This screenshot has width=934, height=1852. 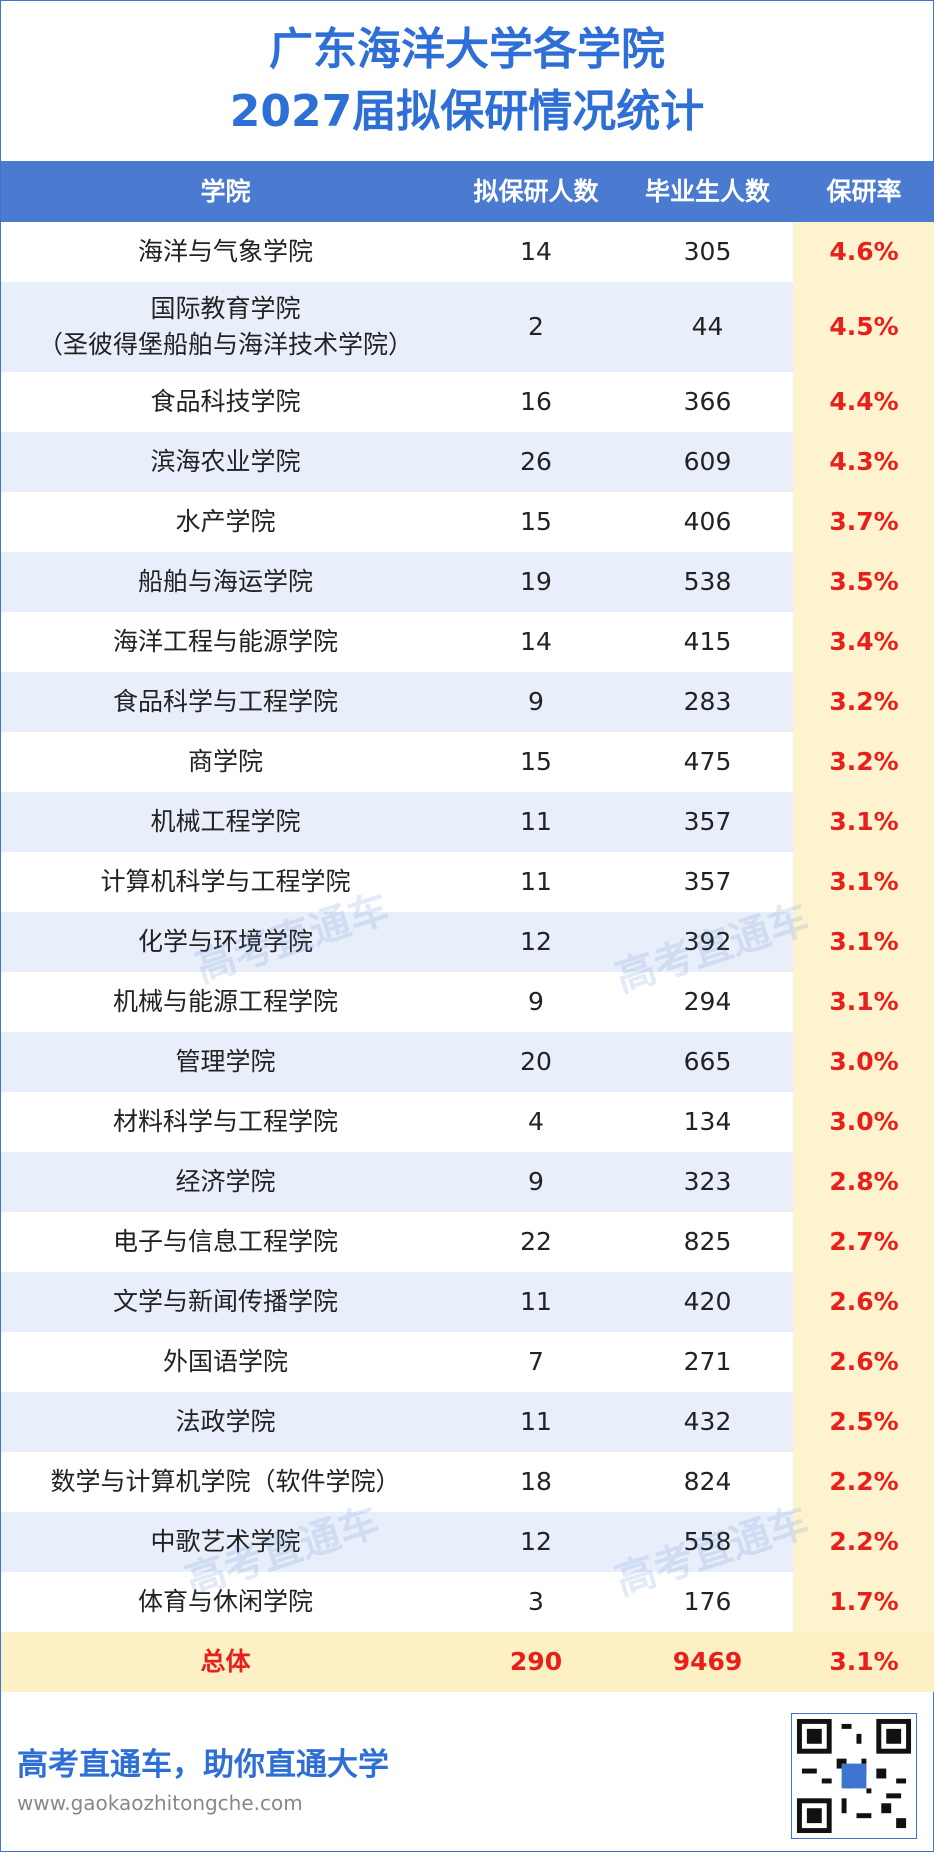 What do you see at coordinates (467, 1242) in the screenshot?
I see `table-row: 电子与信息工程学院 22 825 2.7%` at bounding box center [467, 1242].